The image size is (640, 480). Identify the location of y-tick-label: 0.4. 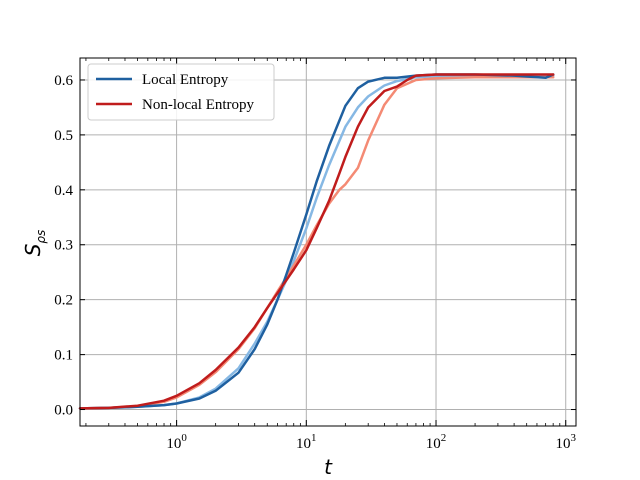
(63, 191).